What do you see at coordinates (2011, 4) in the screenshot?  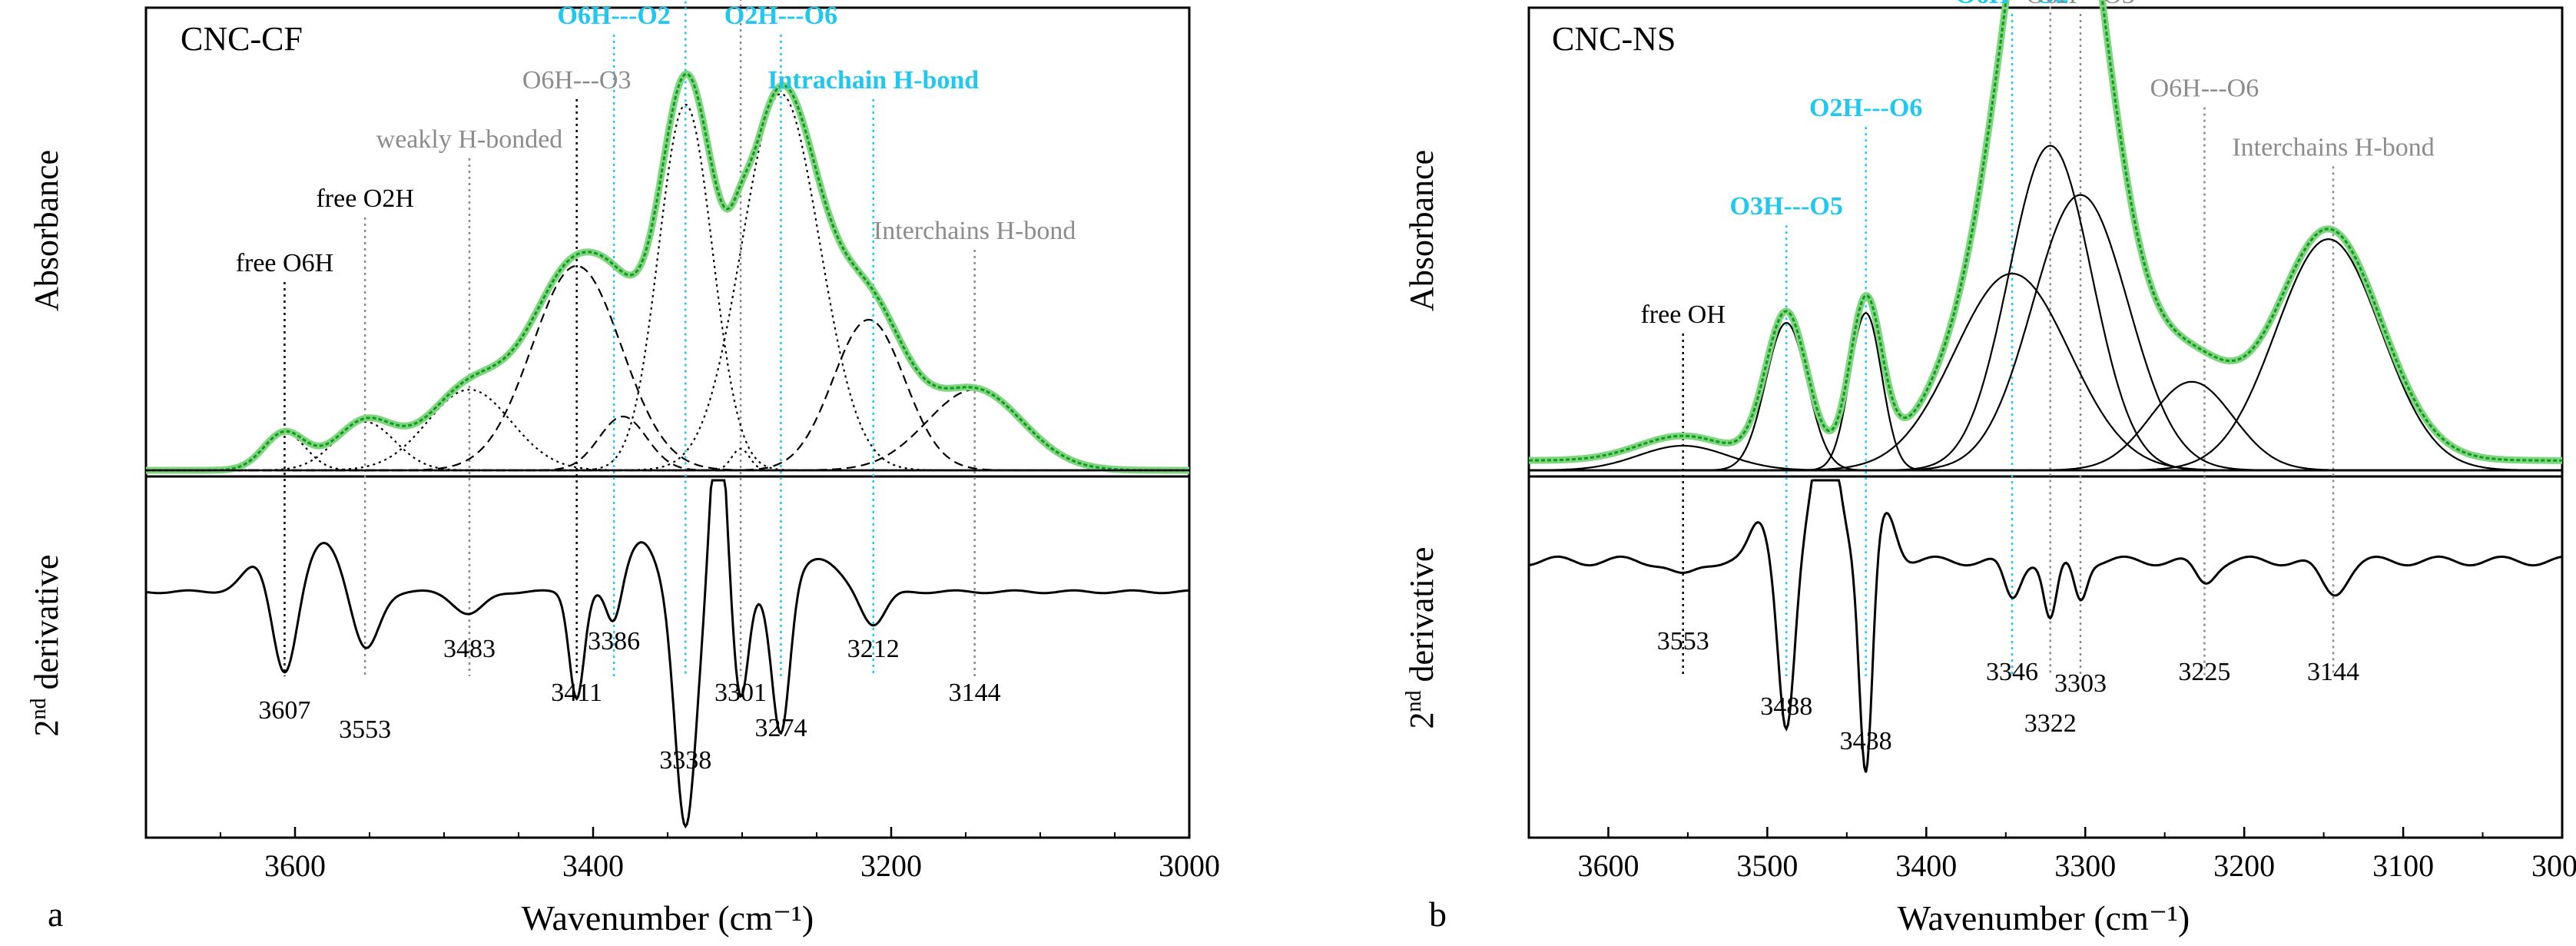 I see `assignment-label-3346: O6H---O2` at bounding box center [2011, 4].